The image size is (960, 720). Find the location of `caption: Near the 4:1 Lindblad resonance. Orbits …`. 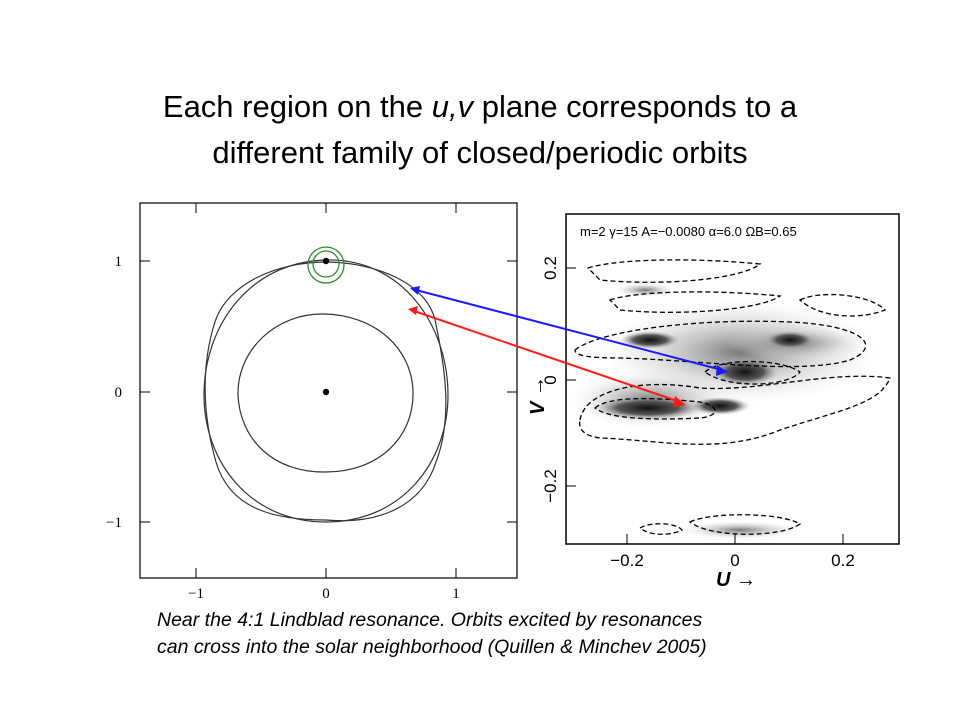

caption: Near the 4:1 Lindblad resonance. Orbits … is located at coordinates (547, 634).